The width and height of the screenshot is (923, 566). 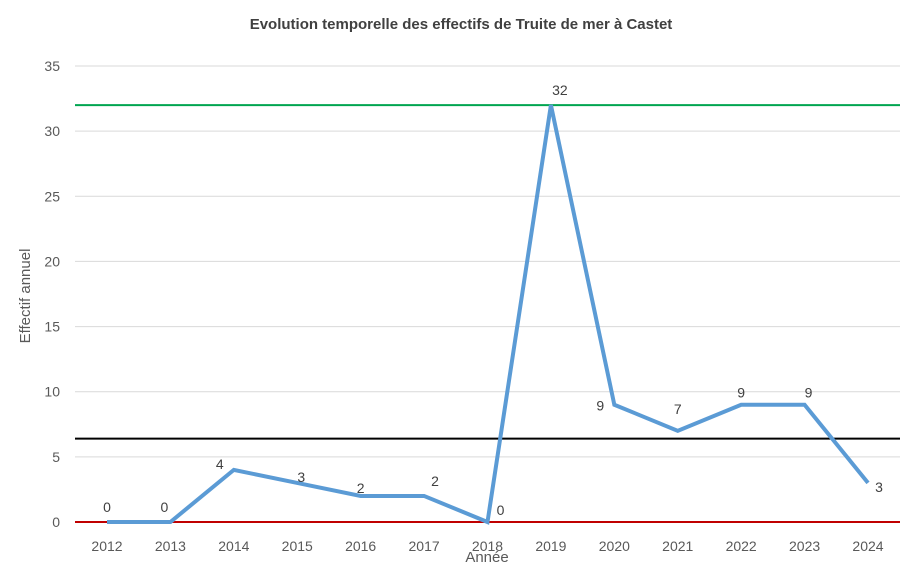 What do you see at coordinates (424, 546) in the screenshot?
I see `x-tick-label: 2017` at bounding box center [424, 546].